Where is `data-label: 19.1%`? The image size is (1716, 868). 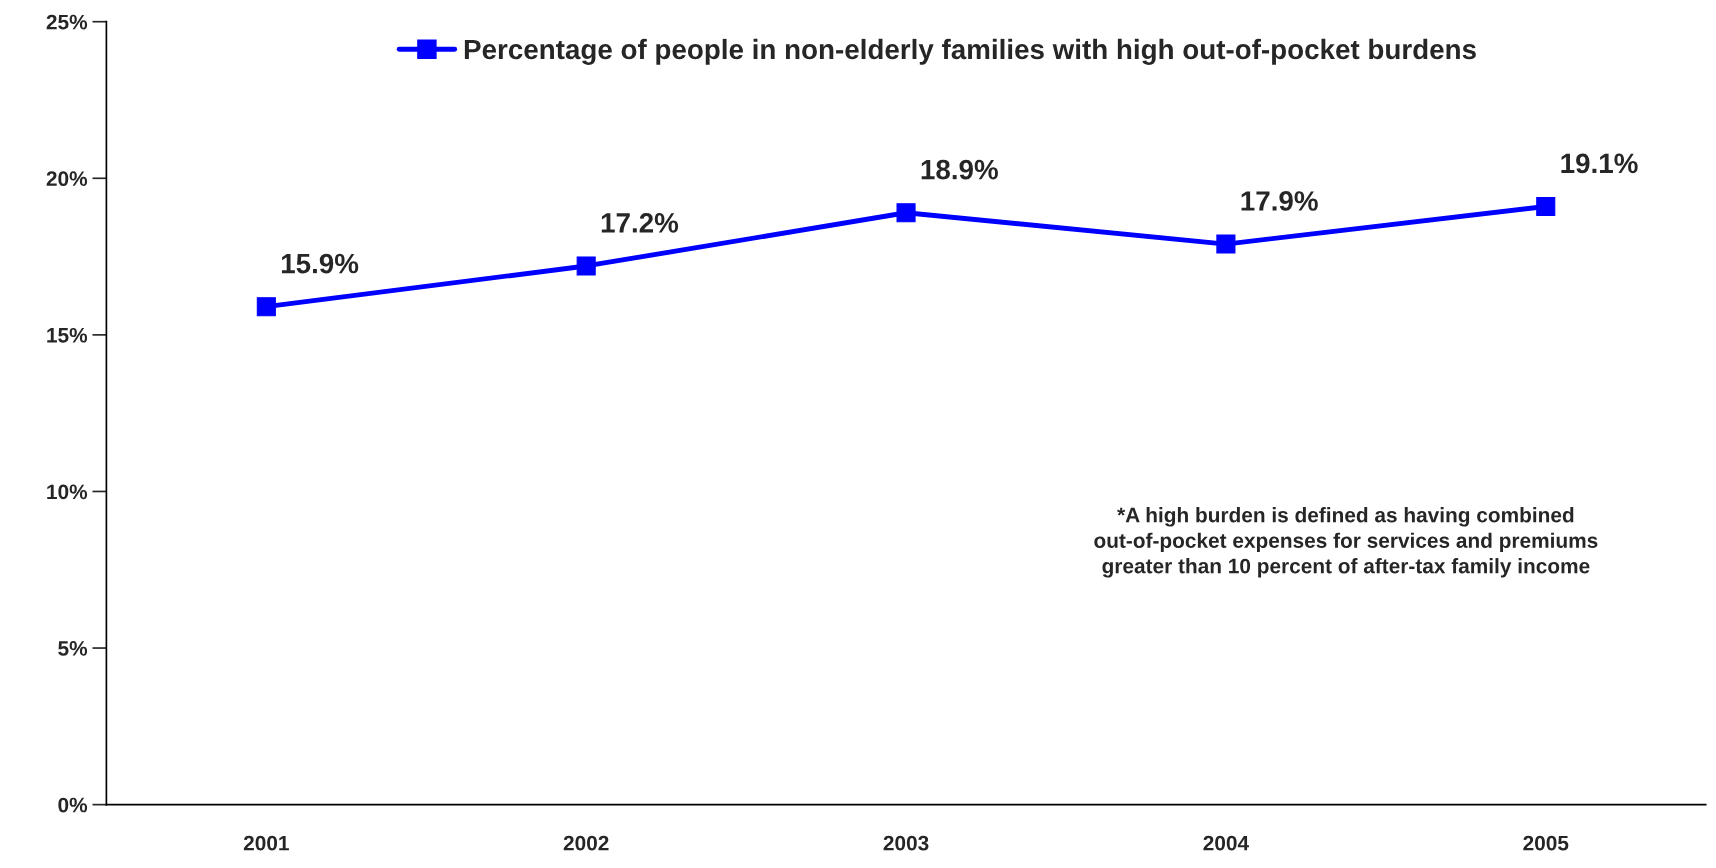 data-label: 19.1% is located at coordinates (1599, 163).